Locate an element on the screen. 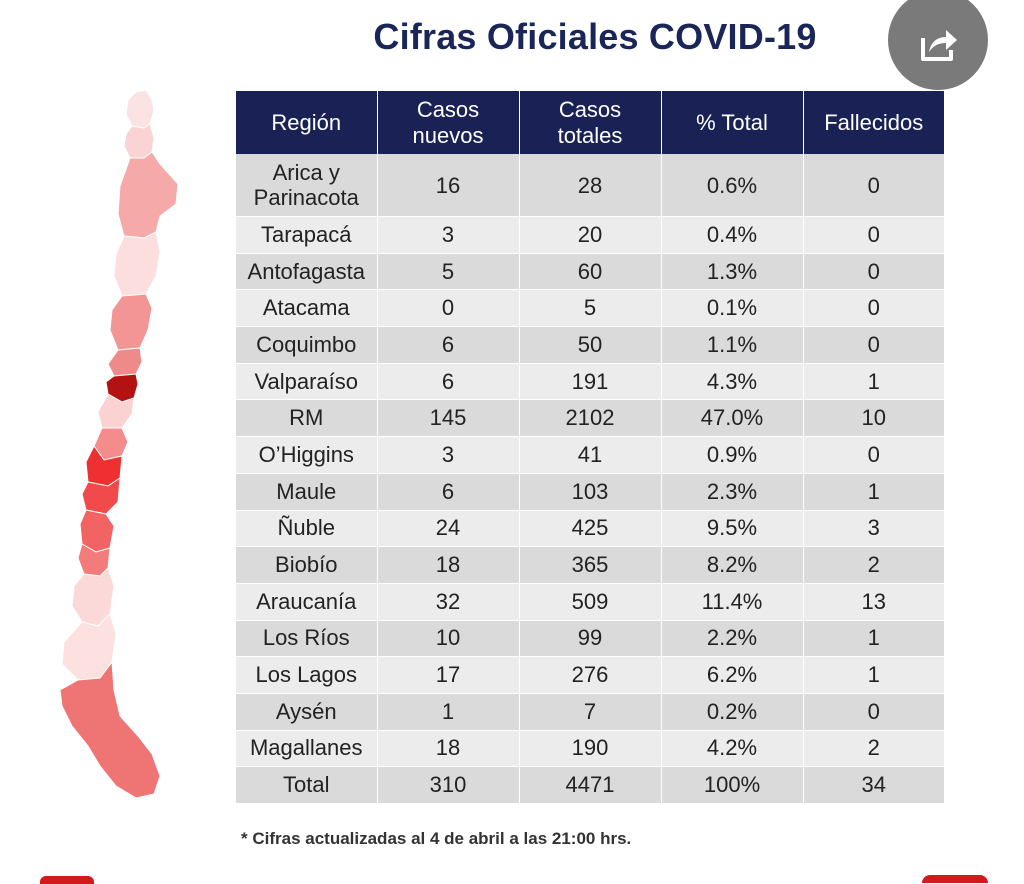 This screenshot has width=1024, height=884. map-region-coquimbo is located at coordinates (131, 322).